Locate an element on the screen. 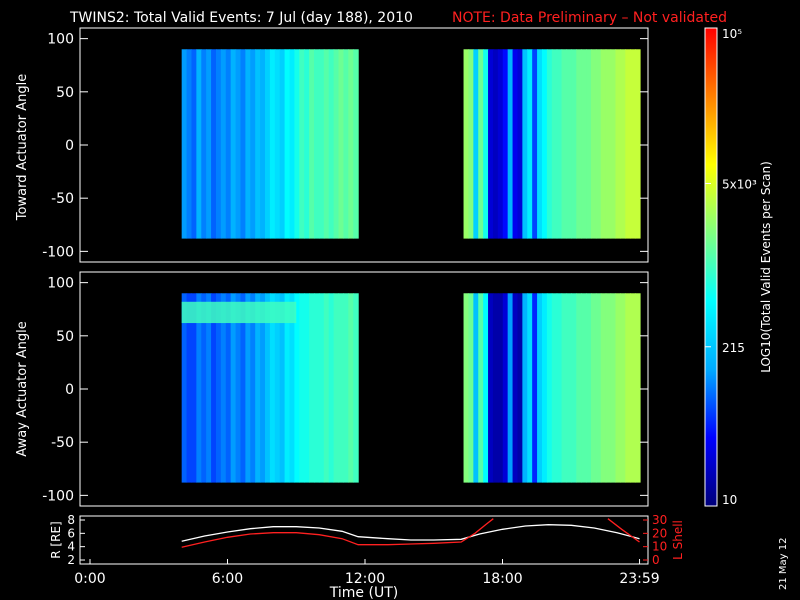 This screenshot has height=600, width=800. x-axis-label: Time (UT) is located at coordinates (363, 592).